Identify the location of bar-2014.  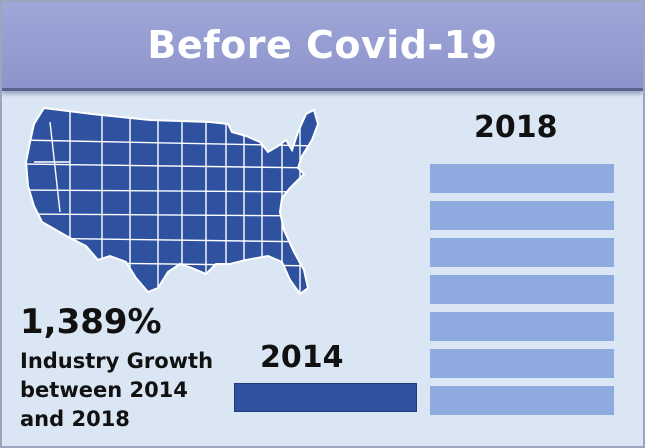
(325, 397).